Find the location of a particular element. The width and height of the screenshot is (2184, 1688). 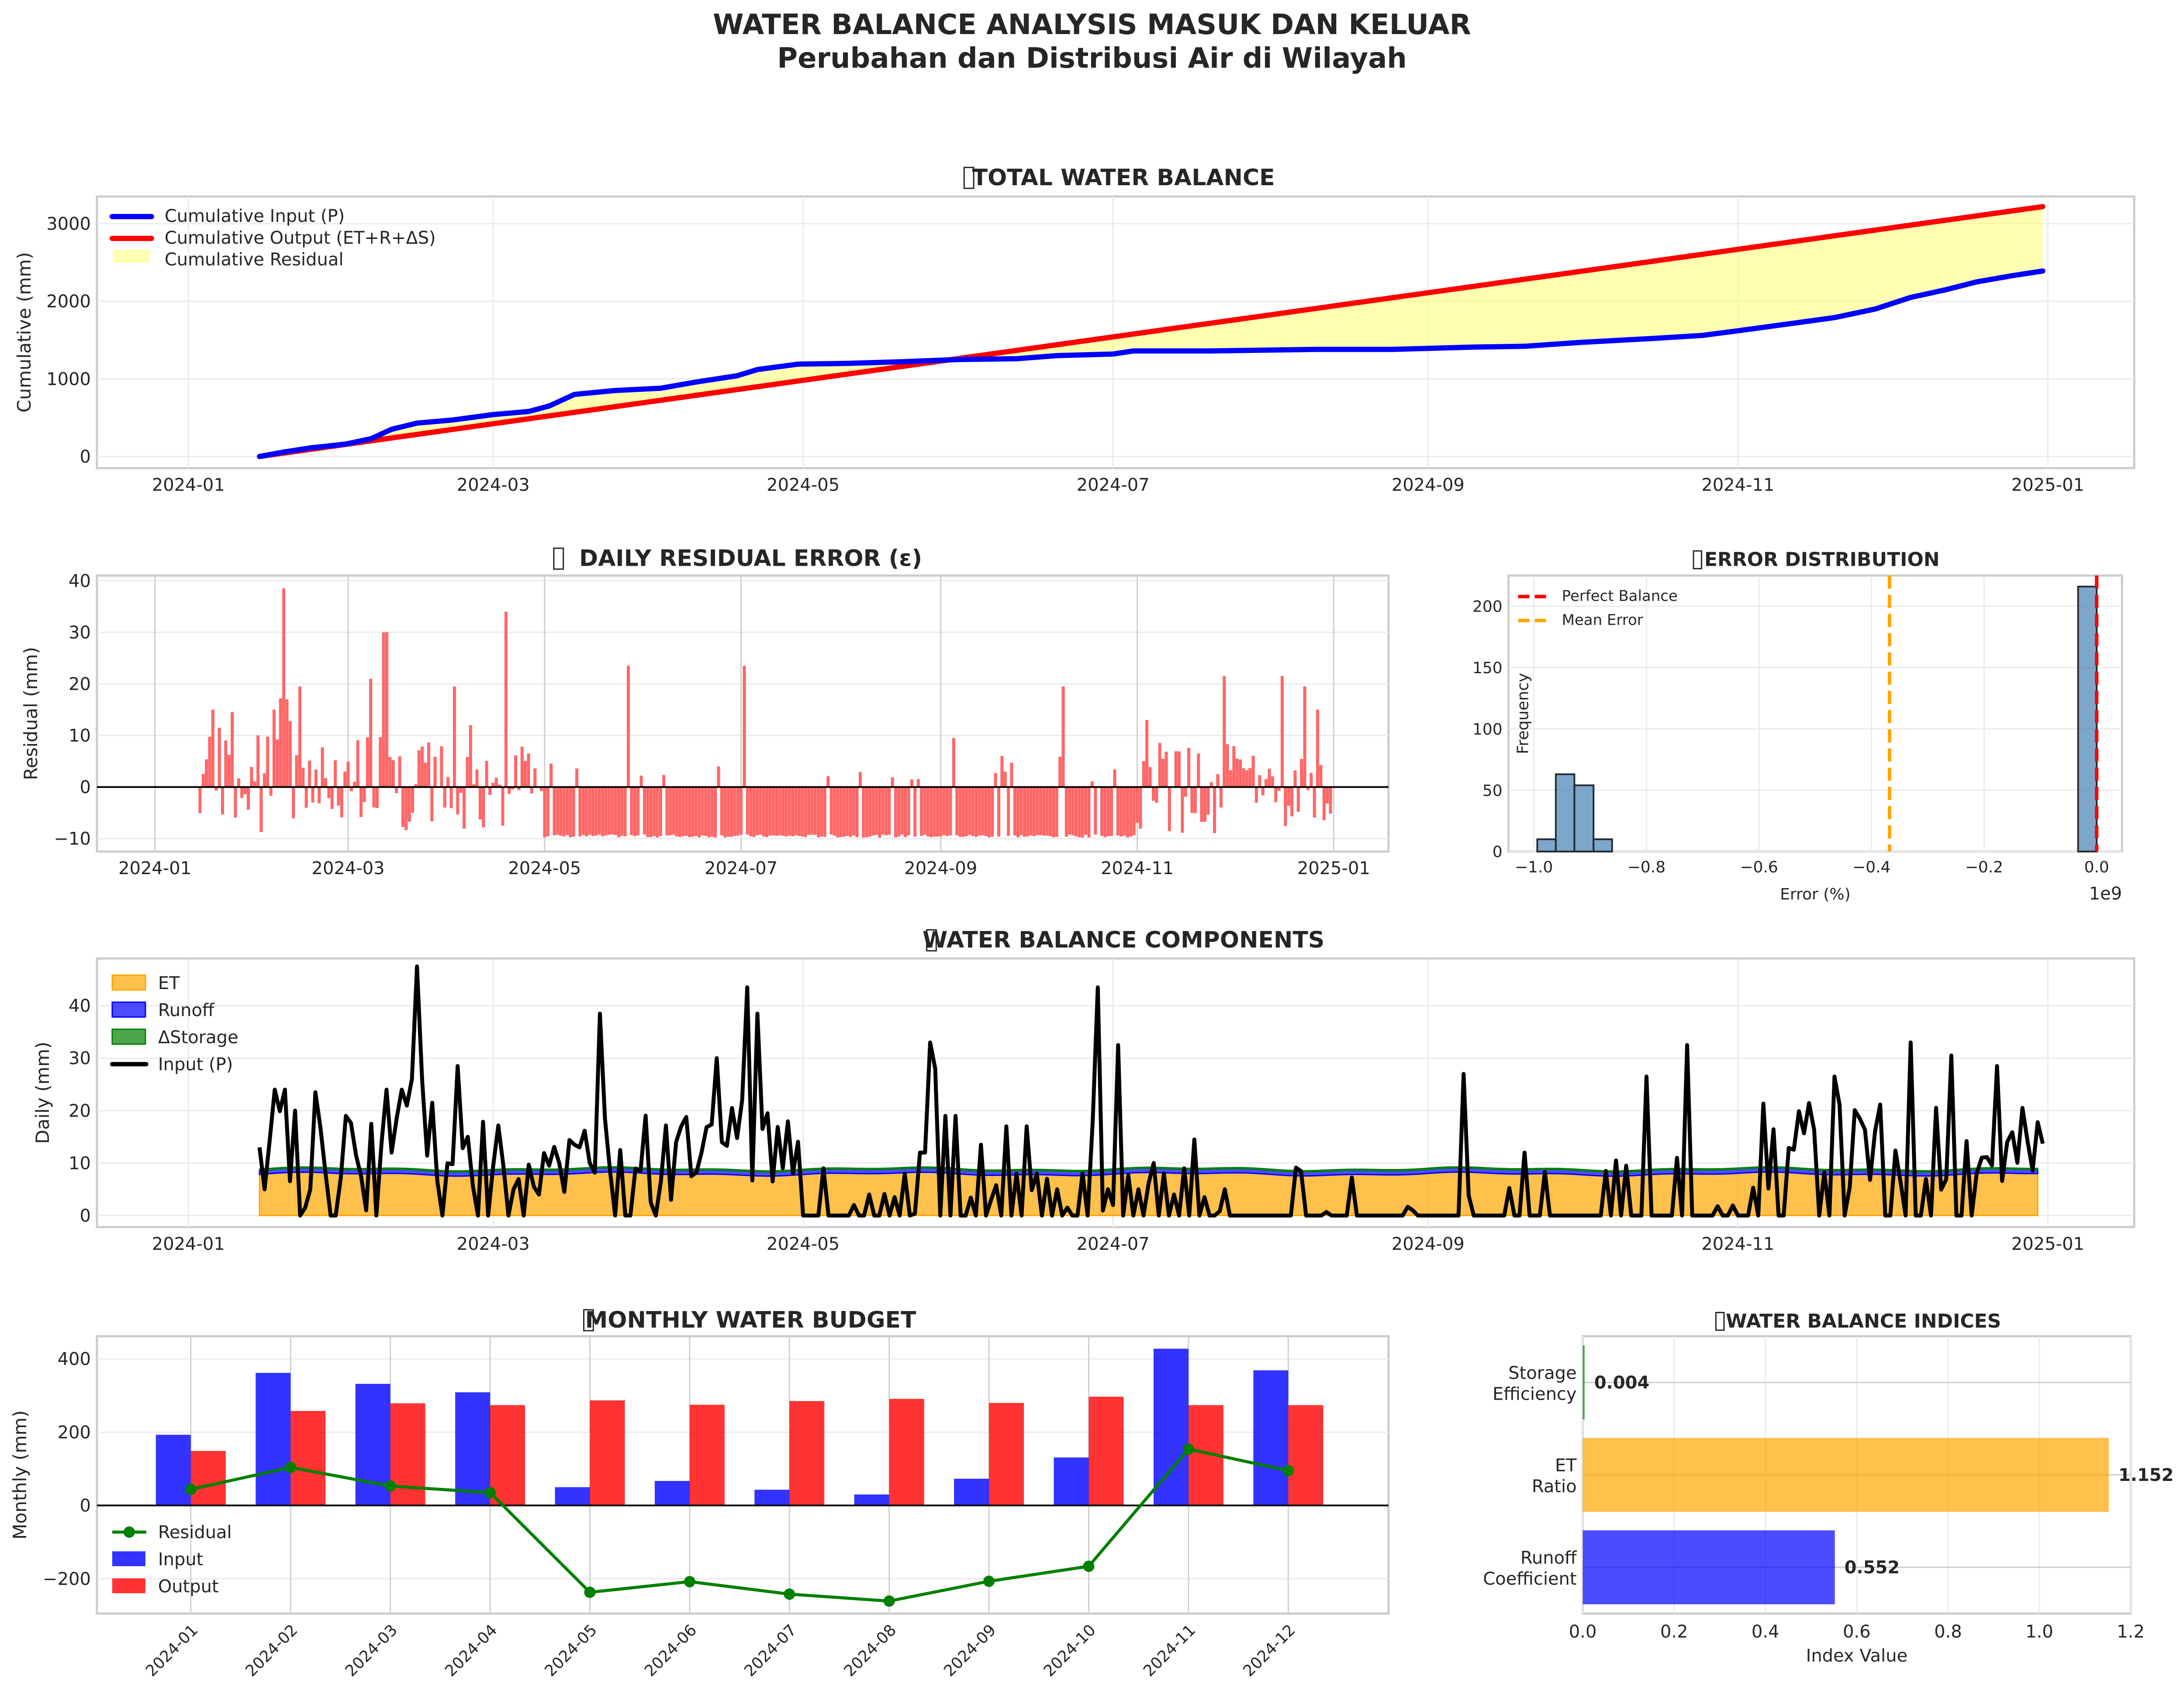

figure-title-line-1: WATER BALANCE ANALYSIS MASUK DAN KELUAR is located at coordinates (1092, 25).